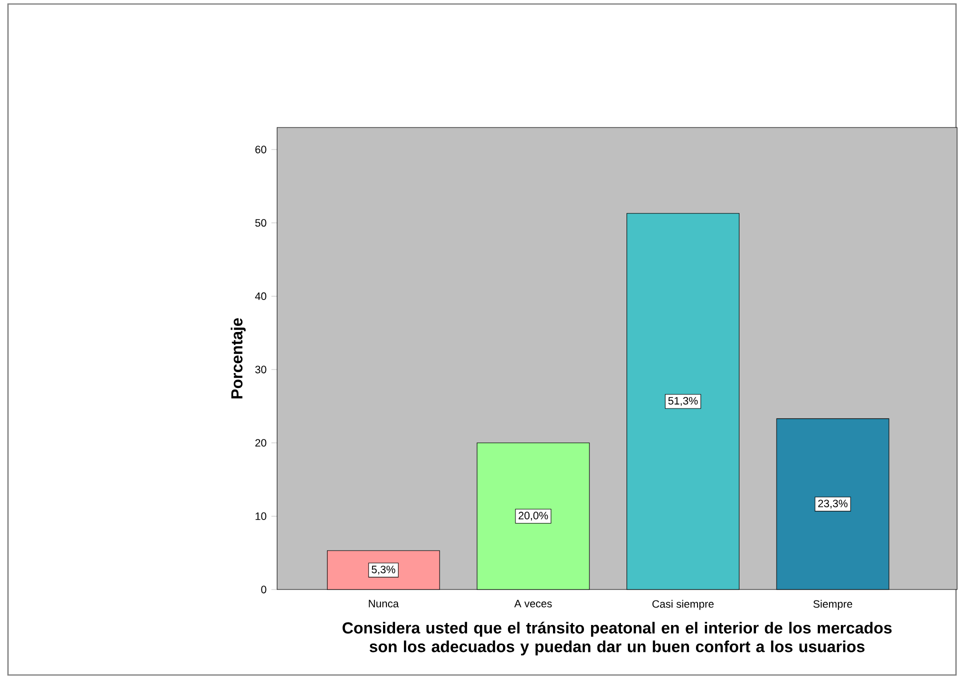  What do you see at coordinates (260, 443) in the screenshot?
I see `y-tick-label: 20` at bounding box center [260, 443].